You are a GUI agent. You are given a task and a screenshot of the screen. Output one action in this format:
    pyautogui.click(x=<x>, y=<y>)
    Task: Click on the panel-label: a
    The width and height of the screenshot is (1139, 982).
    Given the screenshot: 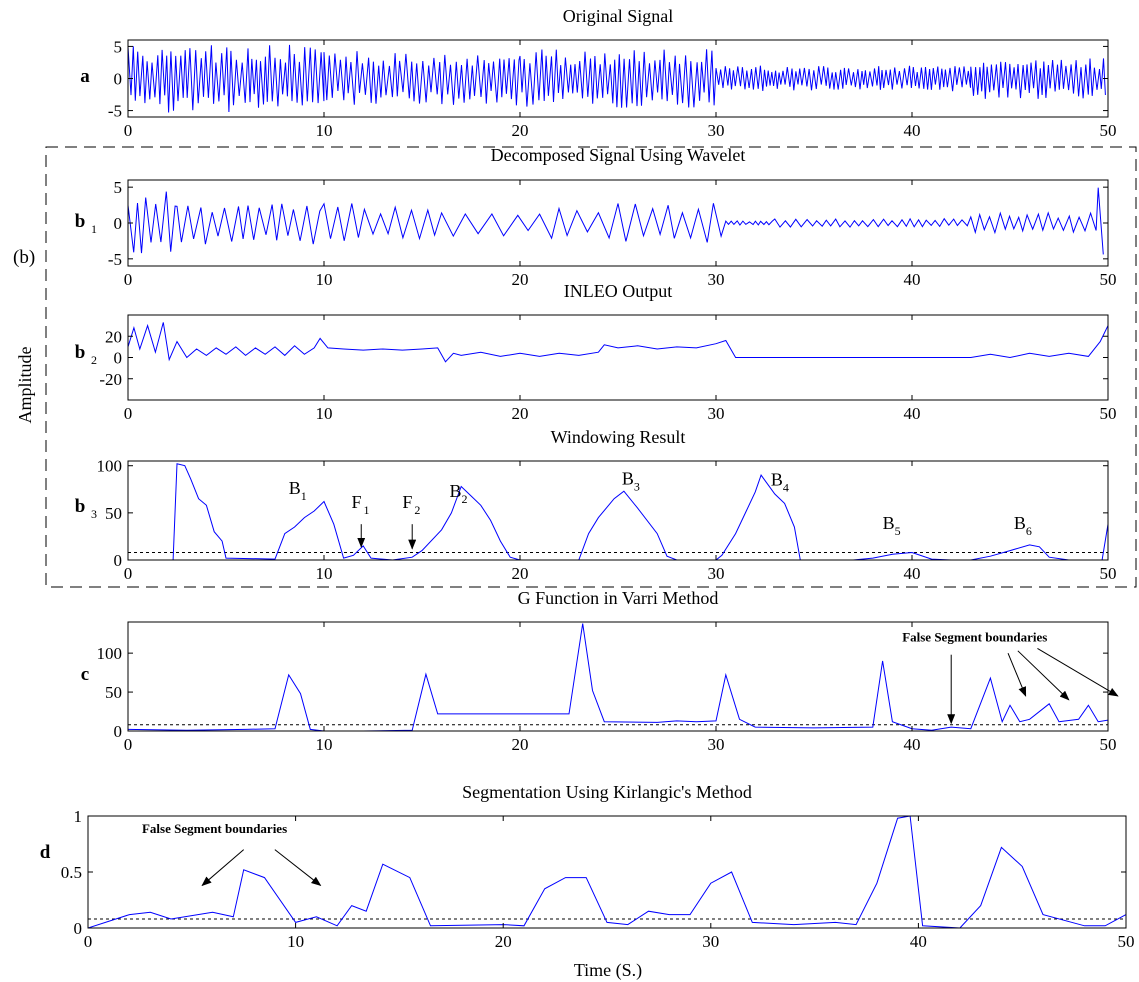 What is the action you would take?
    pyautogui.click(x=85, y=76)
    